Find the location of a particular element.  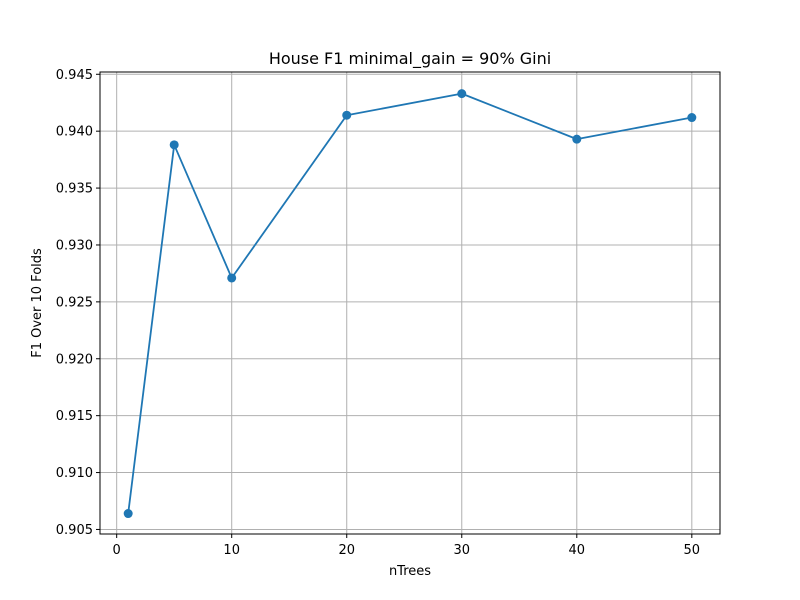

y-axis-label: F1 Over 10 Folds is located at coordinates (37, 303).